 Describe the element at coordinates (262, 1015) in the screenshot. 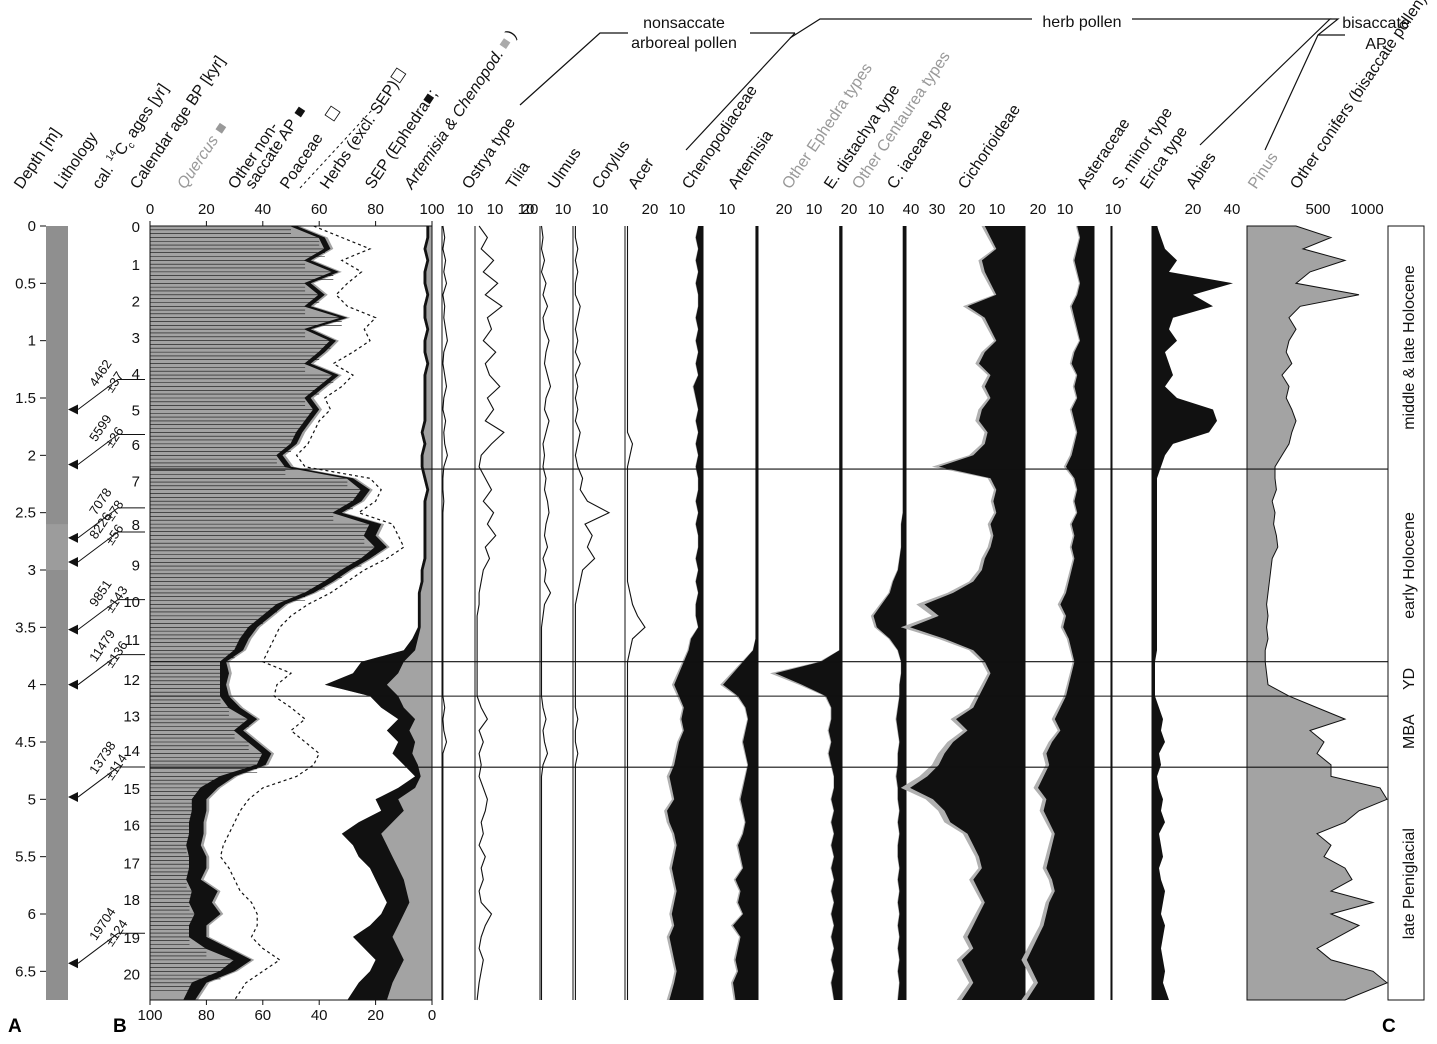

I see `main-bottom-tick-label: 60` at that location.